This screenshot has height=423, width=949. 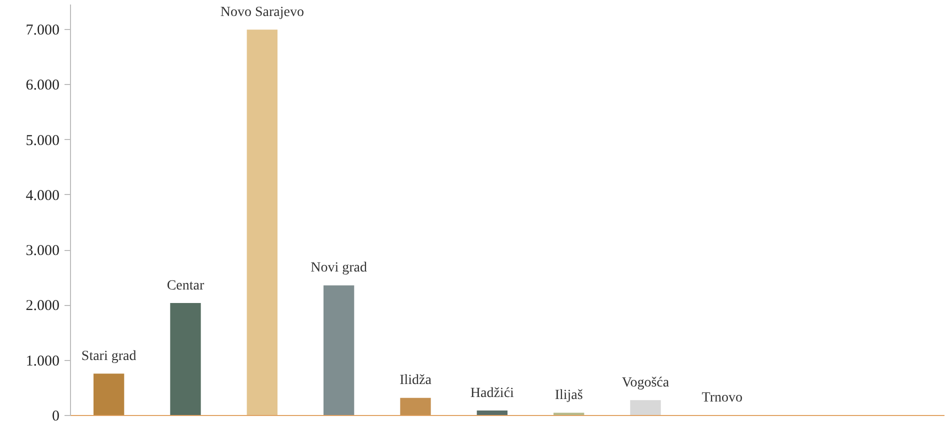 I want to click on y-tick-label: 1.000, so click(x=43, y=361).